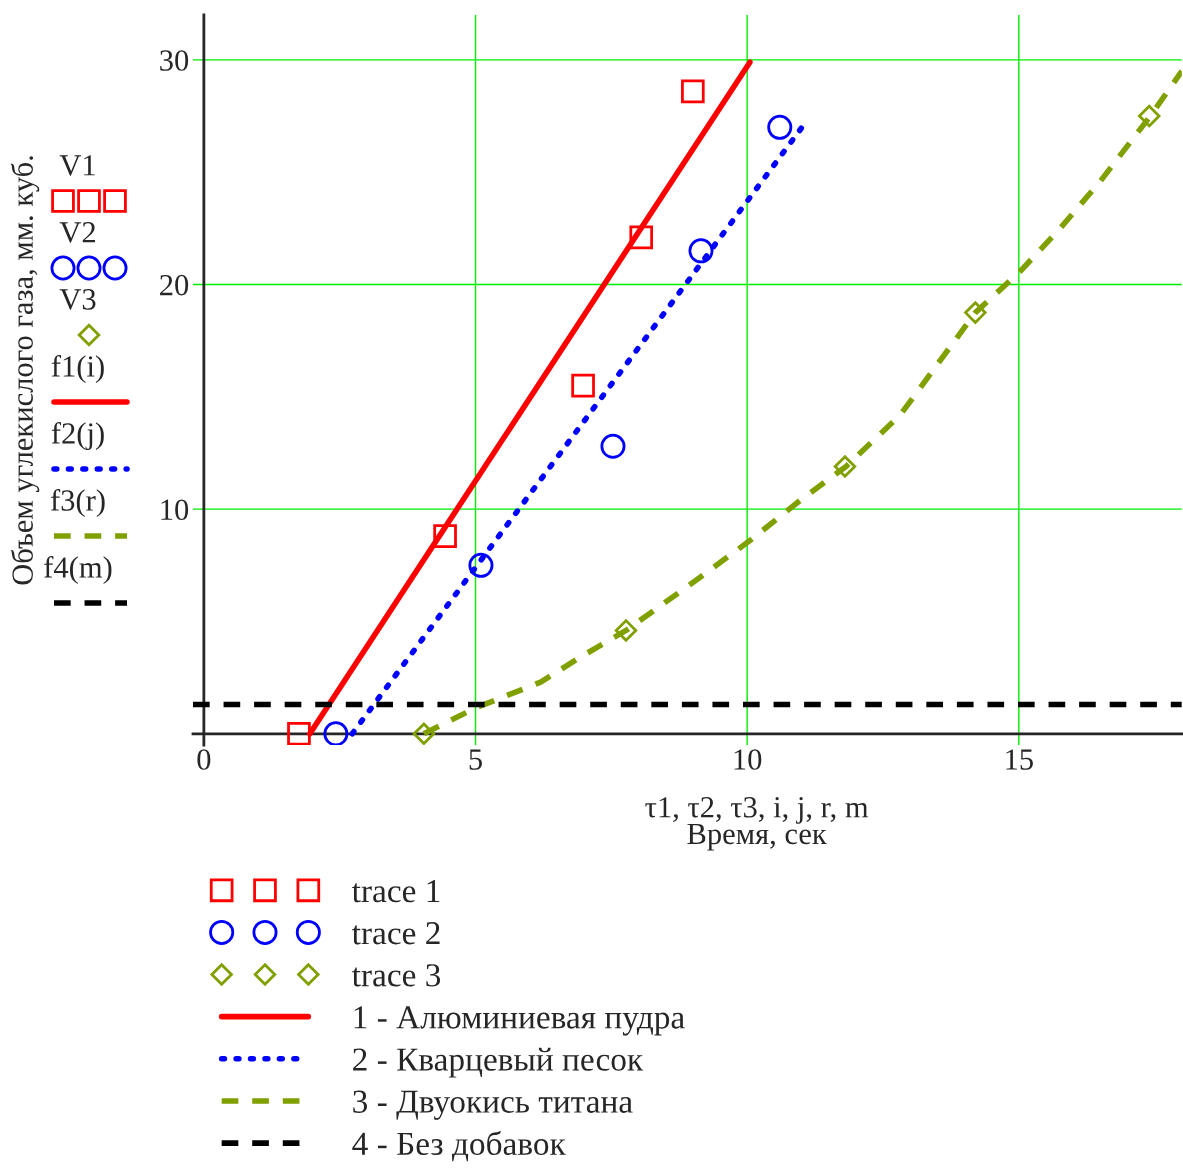 Image resolution: width=1183 pixels, height=1171 pixels. What do you see at coordinates (498, 1062) in the screenshot?
I see `legend-label: 2 - Кварцевый песок` at bounding box center [498, 1062].